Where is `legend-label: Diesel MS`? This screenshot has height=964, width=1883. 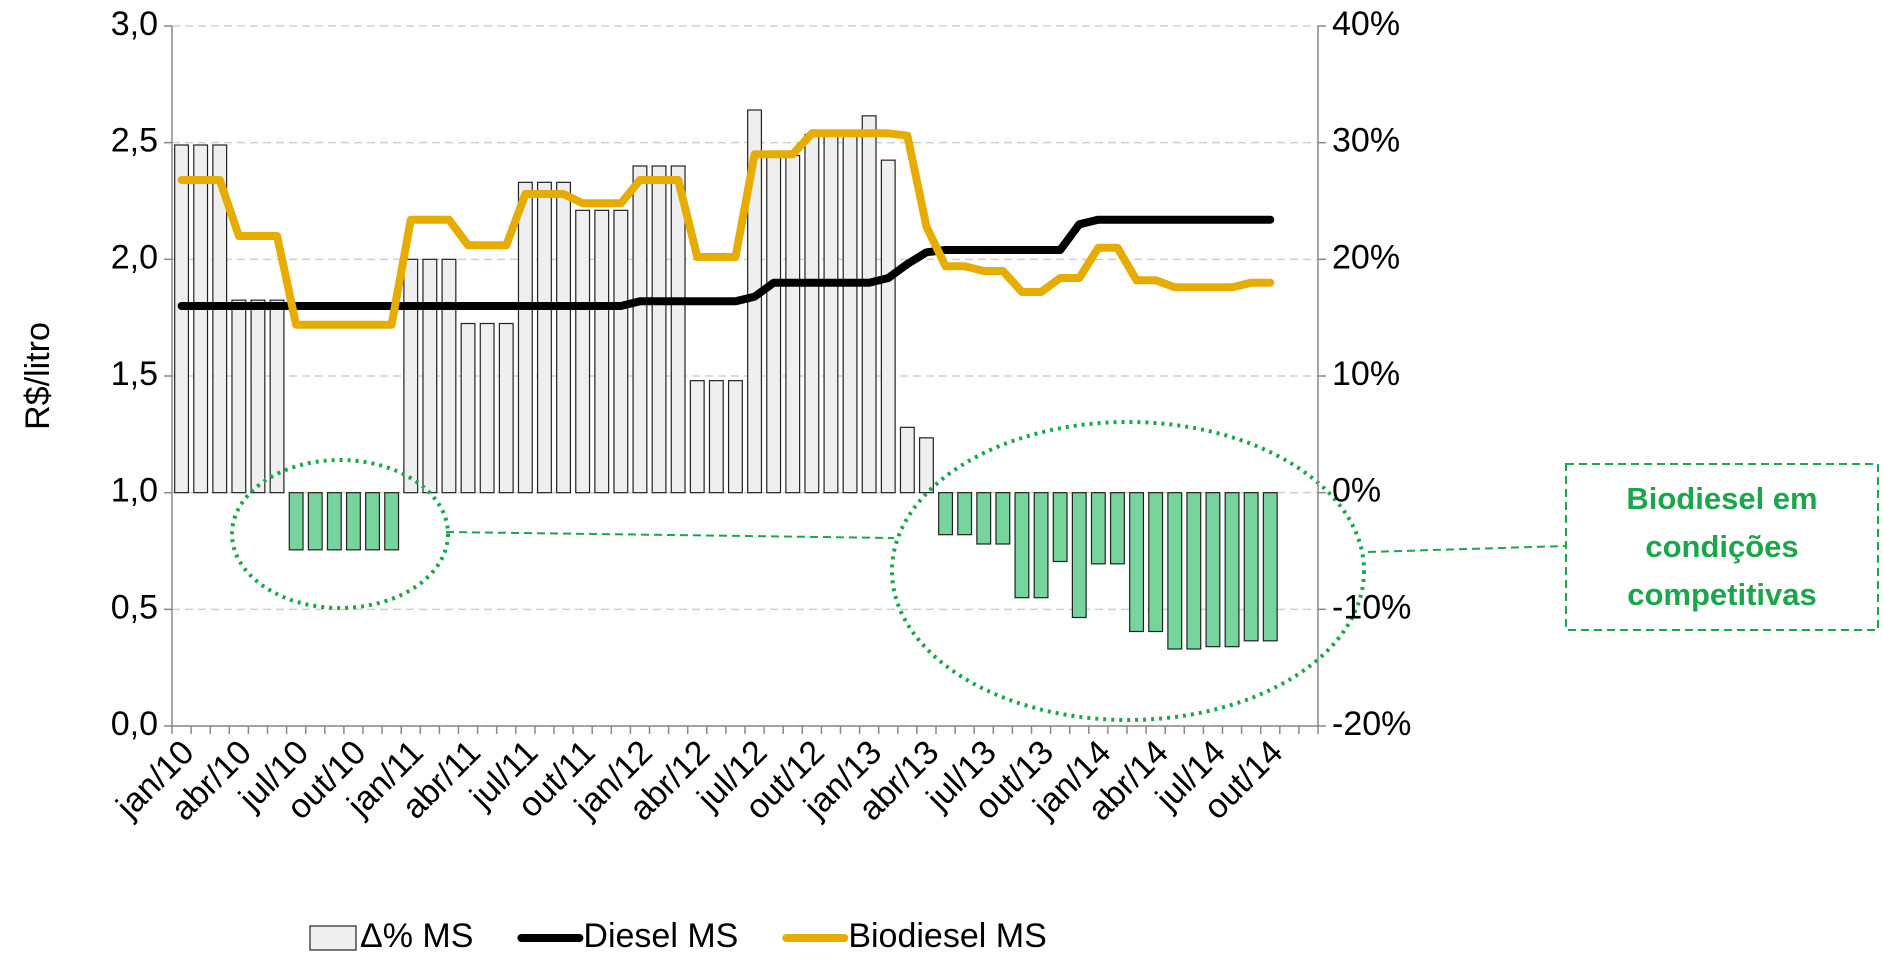 legend-label: Diesel MS is located at coordinates (660, 936).